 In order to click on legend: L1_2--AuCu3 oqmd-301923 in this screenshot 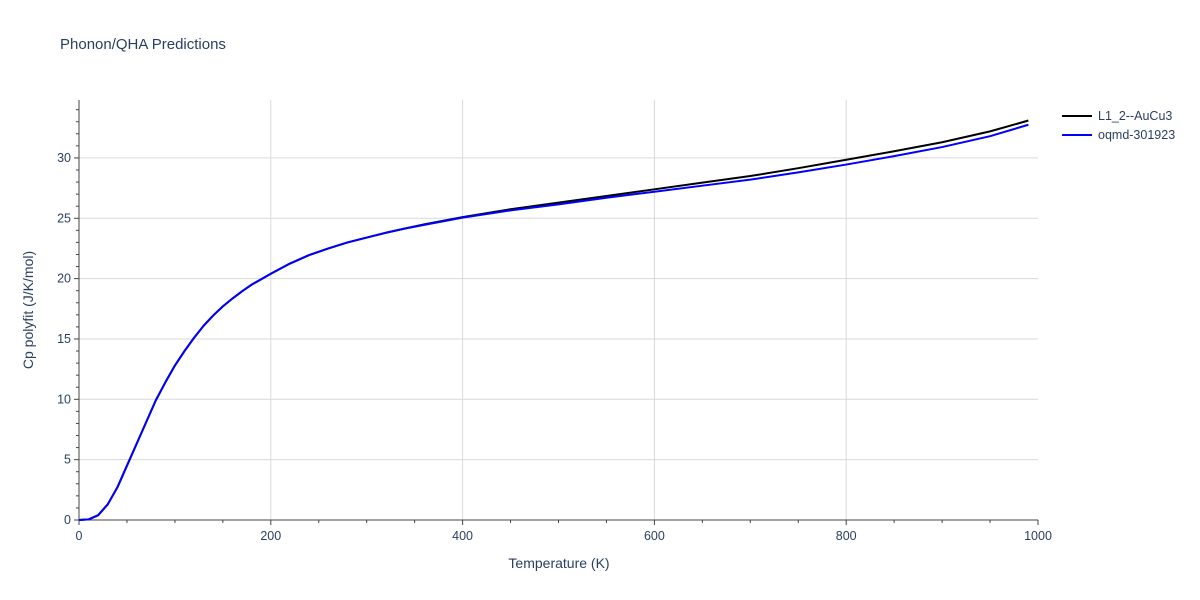, I will do `click(1118, 125)`.